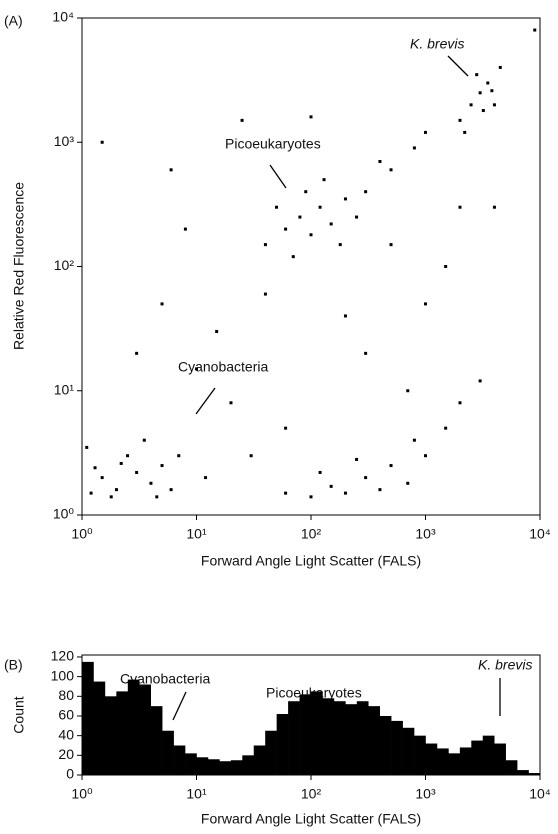  What do you see at coordinates (63, 17) in the screenshot?
I see `y-tick-label: 10⁴` at bounding box center [63, 17].